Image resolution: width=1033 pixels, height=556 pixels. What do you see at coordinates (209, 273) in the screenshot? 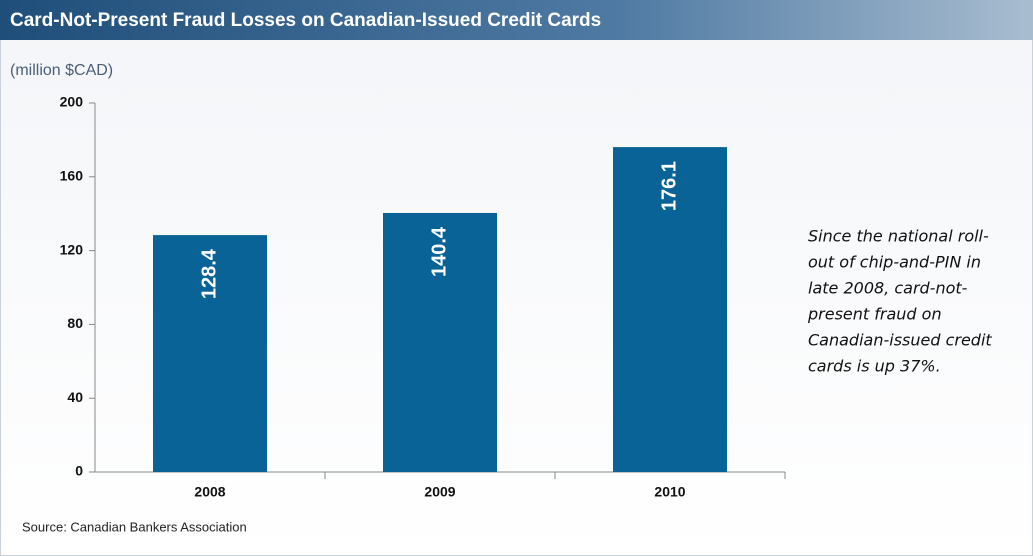
I see `value-label: 128.4` at bounding box center [209, 273].